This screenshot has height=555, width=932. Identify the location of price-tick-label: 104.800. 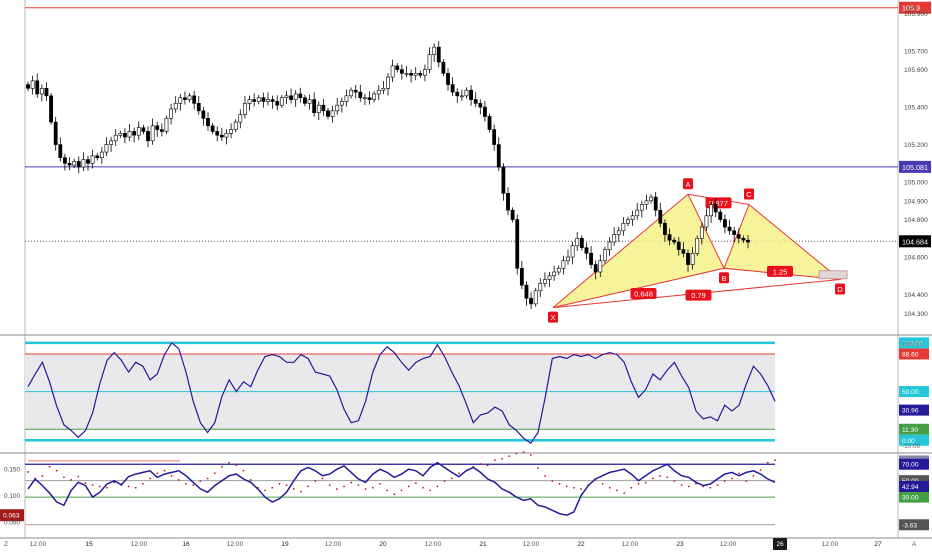
(916, 220).